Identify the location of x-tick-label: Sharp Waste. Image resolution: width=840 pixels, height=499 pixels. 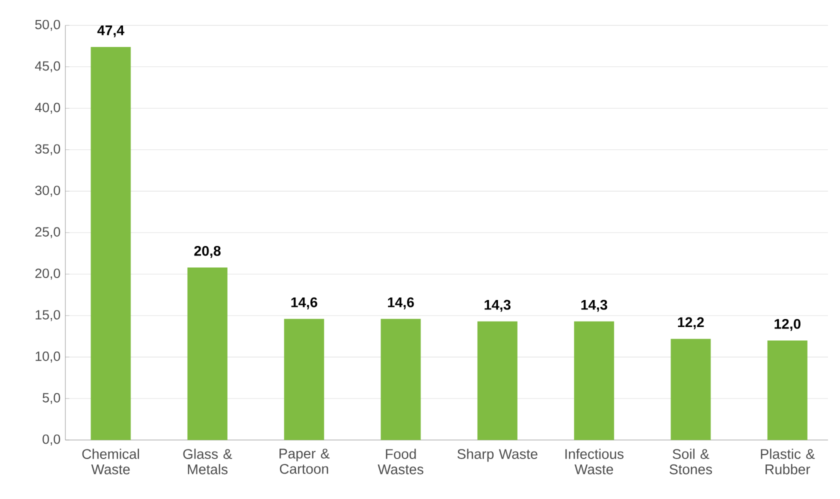
(497, 455).